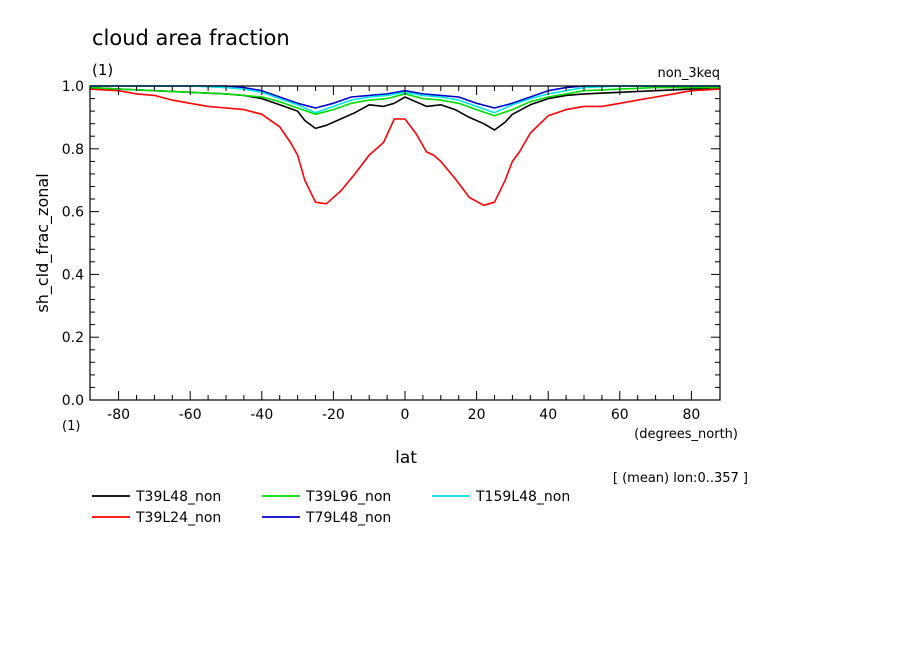  I want to click on x-tick-label: 80, so click(691, 415).